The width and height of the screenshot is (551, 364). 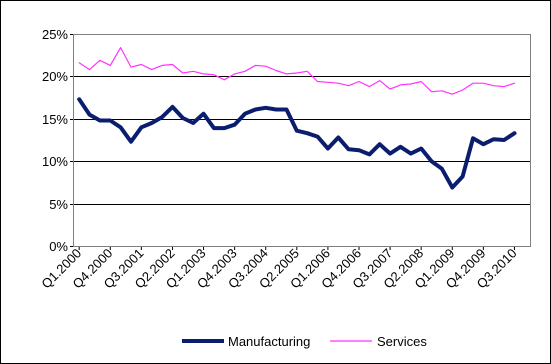 I want to click on y-tick-label: 25%, so click(x=55, y=34).